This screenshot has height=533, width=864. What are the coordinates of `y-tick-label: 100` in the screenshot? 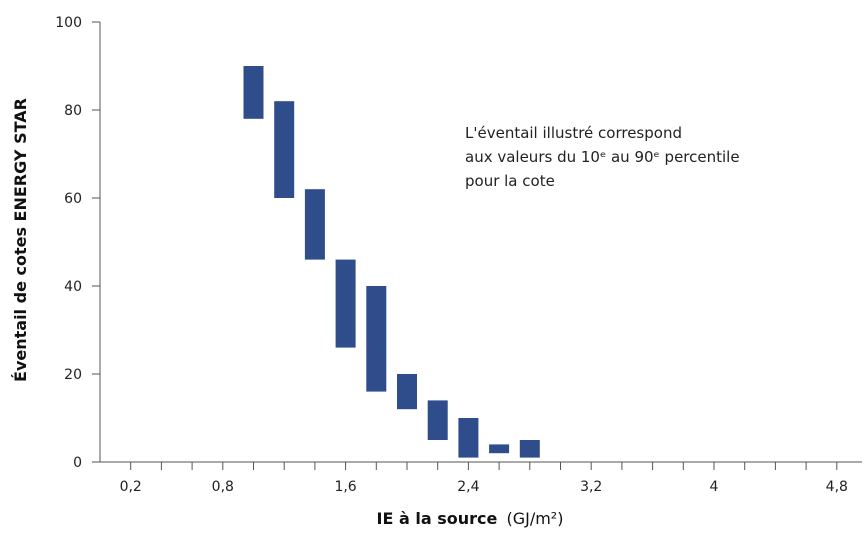 It's located at (68, 23).